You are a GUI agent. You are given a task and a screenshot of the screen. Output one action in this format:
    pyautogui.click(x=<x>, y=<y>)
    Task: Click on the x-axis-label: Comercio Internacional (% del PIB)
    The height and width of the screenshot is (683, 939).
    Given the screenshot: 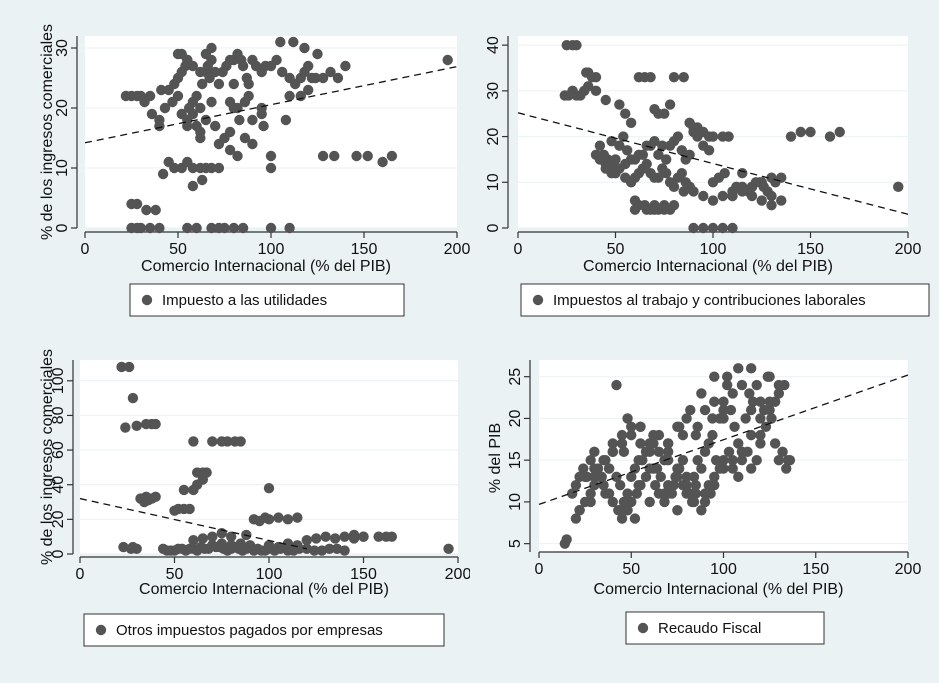 What is the action you would take?
    pyautogui.click(x=719, y=589)
    